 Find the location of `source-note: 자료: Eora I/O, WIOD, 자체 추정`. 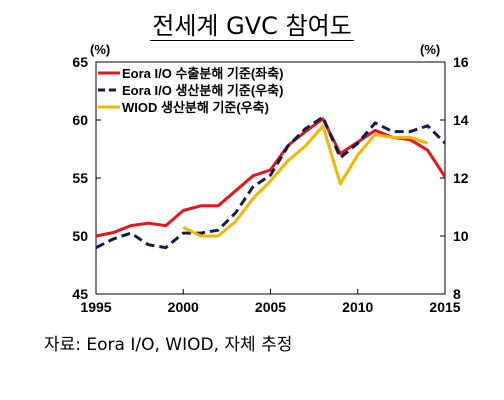

source-note: 자료: Eora I/O, WIOD, 자체 추정 is located at coordinates (168, 345).